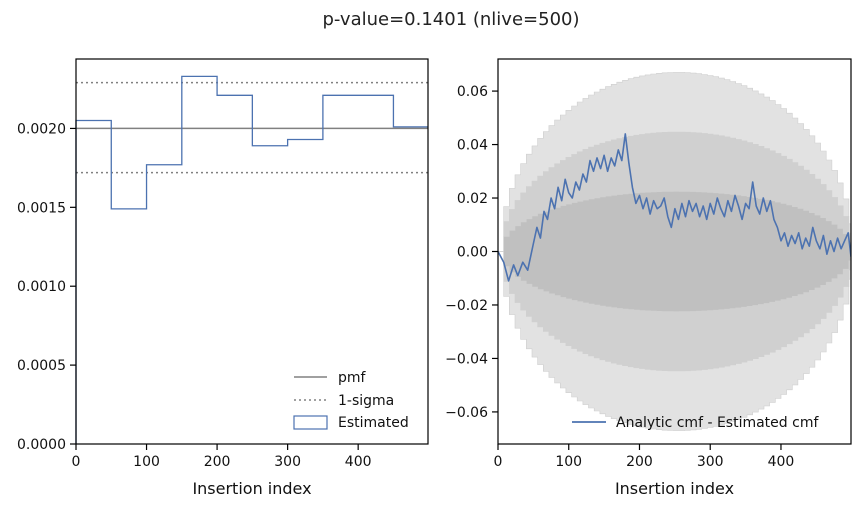 This screenshot has width=861, height=506. I want to click on y-tick-label: 0.0000, so click(41, 445).